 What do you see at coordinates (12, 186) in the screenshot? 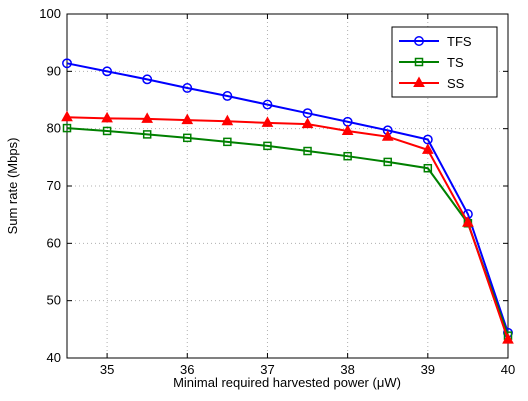
I see `y-axis-label: Sum rate (Mbps)` at bounding box center [12, 186].